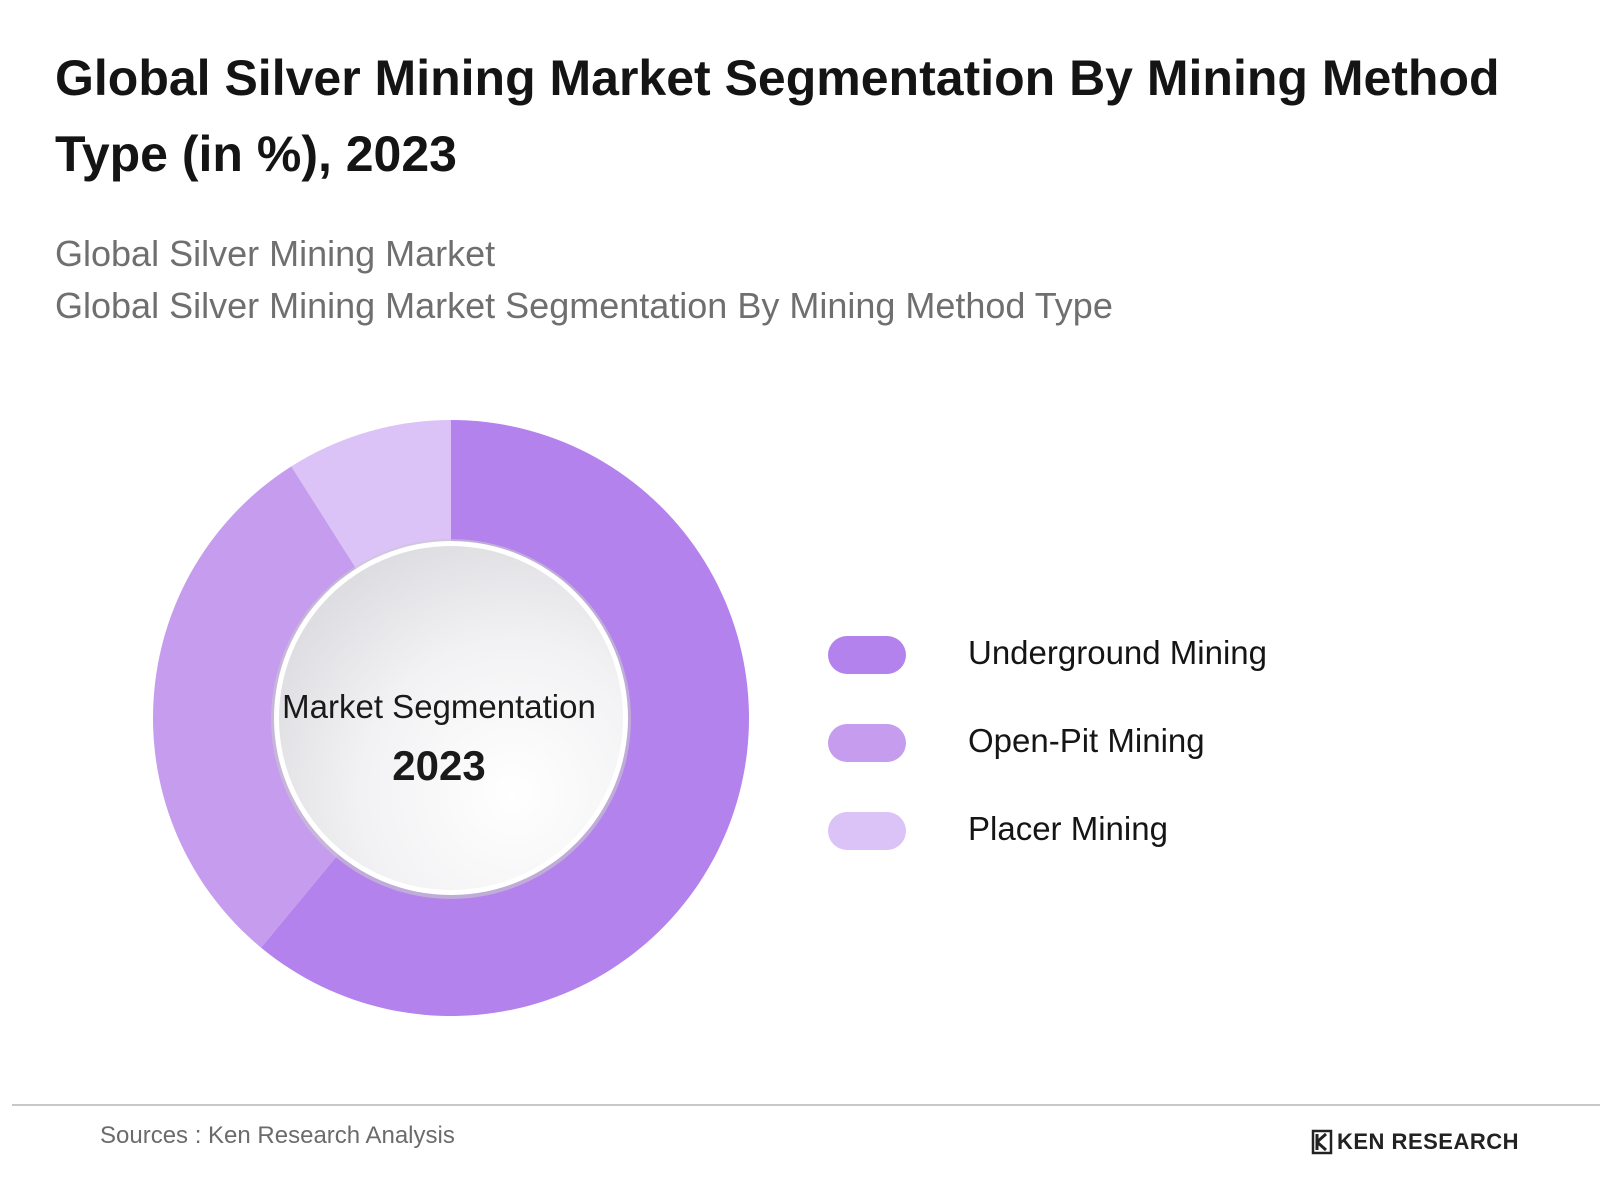  Describe the element at coordinates (867, 831) in the screenshot. I see `legend-swatch-placer` at that location.